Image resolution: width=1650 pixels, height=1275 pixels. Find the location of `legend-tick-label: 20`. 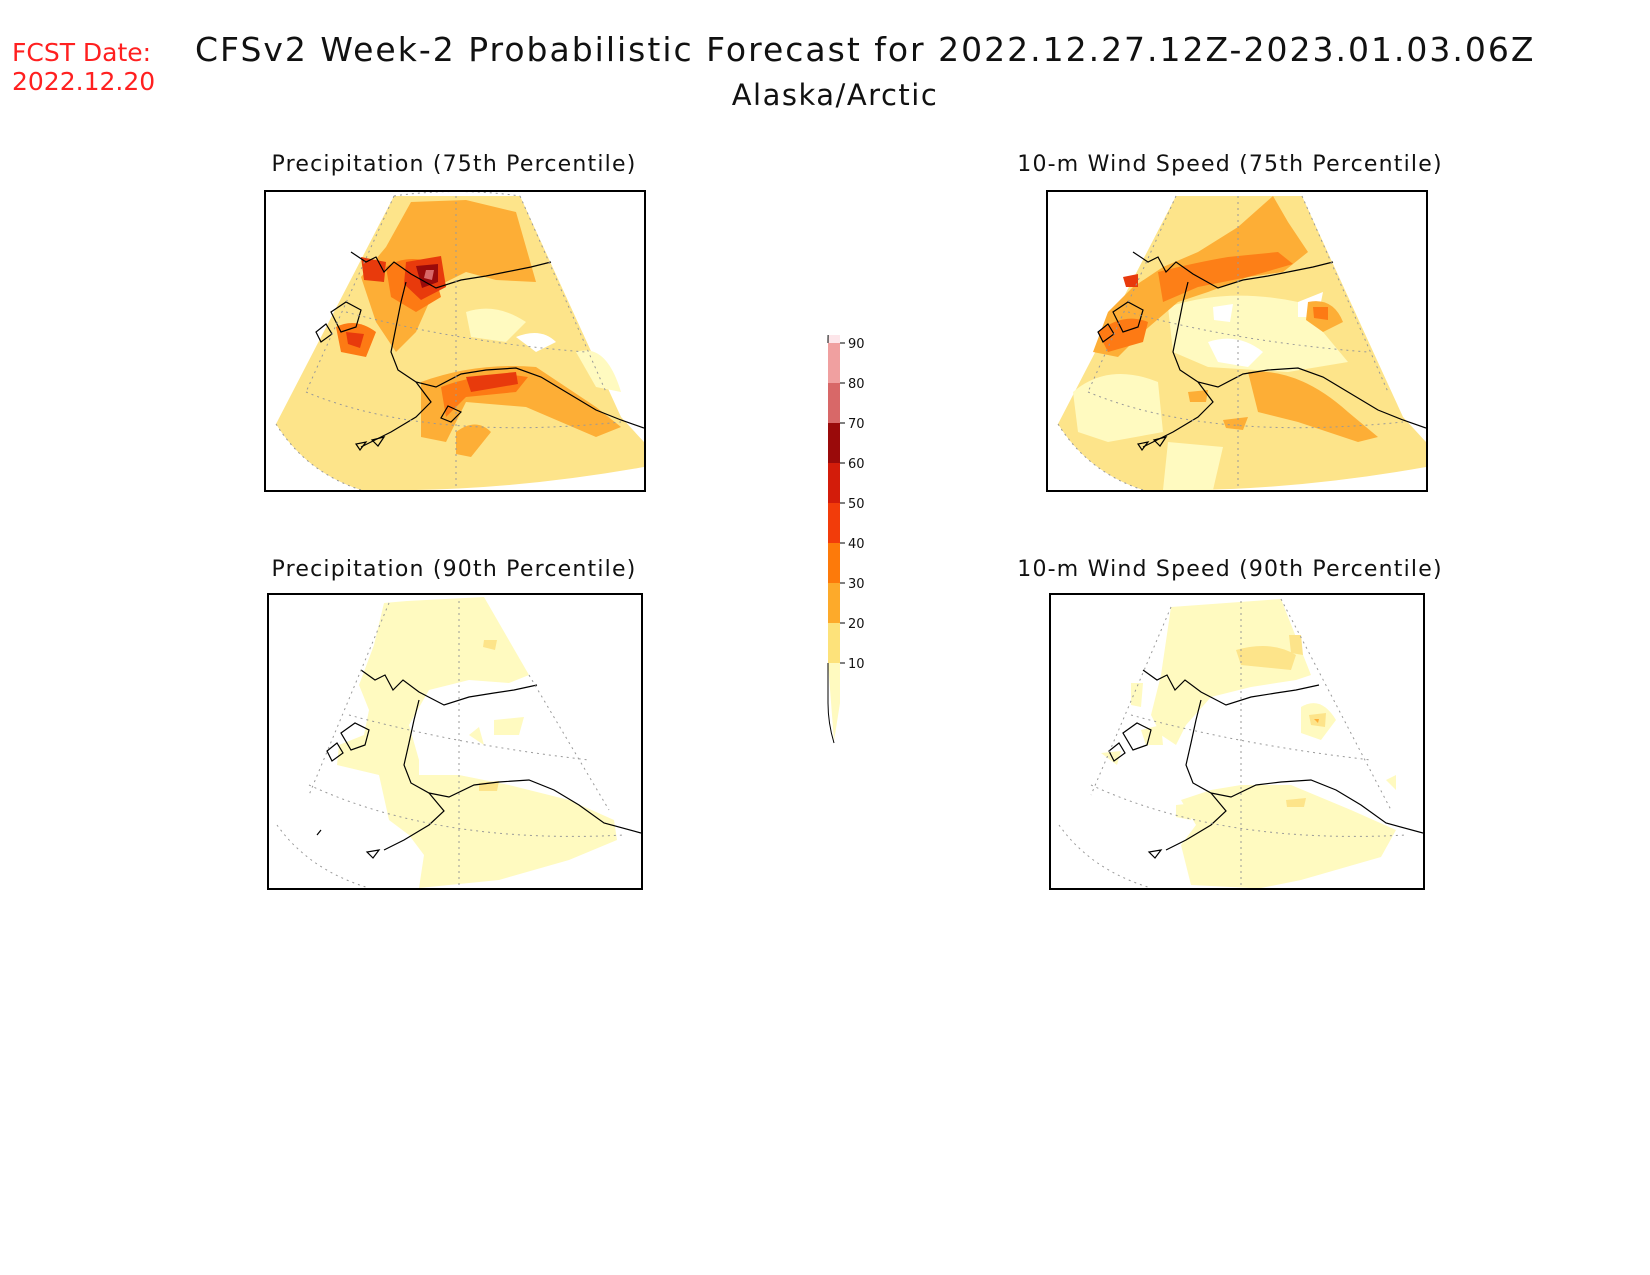

legend-tick-label: 20 is located at coordinates (856, 624).